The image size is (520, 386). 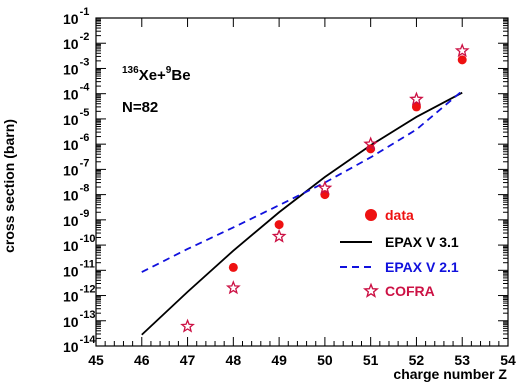 I want to click on y-tick-label: 10⁻⁵, so click(x=76, y=117).